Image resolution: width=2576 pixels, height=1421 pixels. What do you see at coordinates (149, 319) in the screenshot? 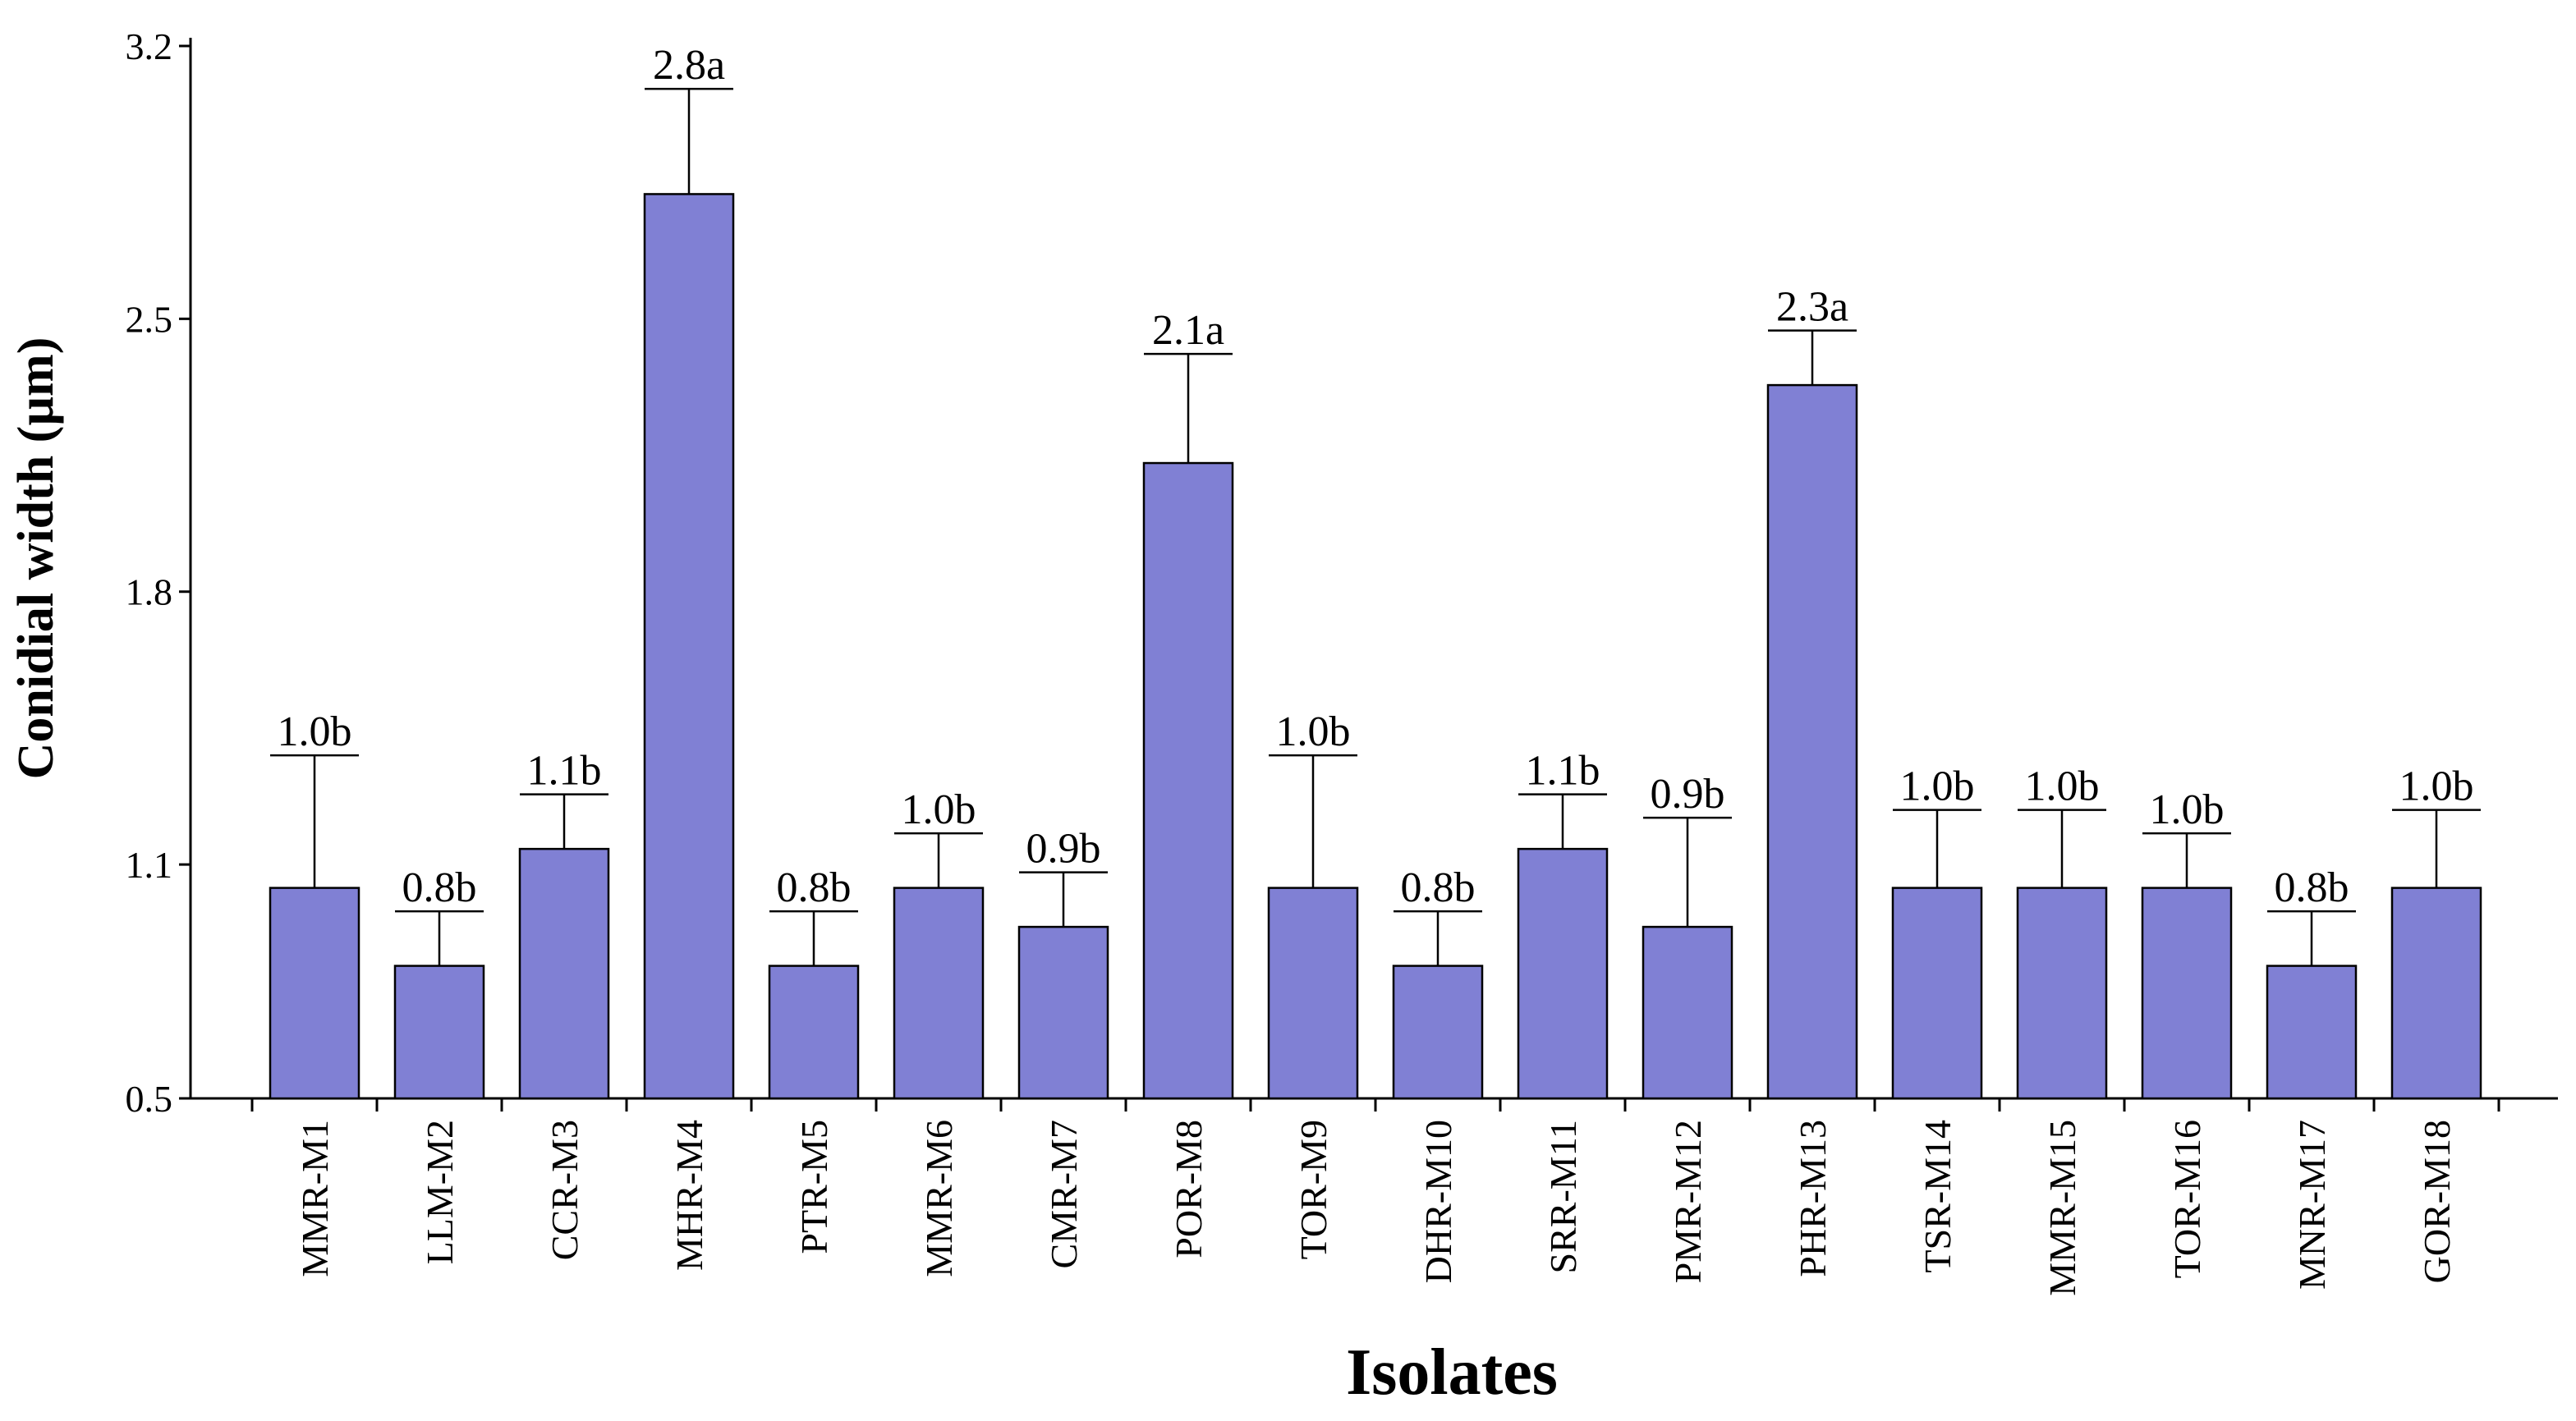
I see `y-tick-label: 2.5` at bounding box center [149, 319].